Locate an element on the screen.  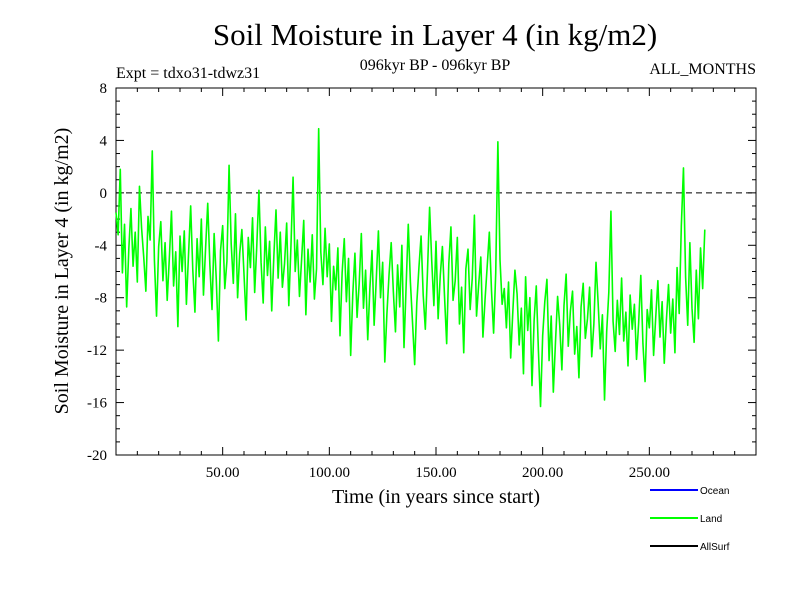
period-subtitle: 096kyr BP - 096kyr BP is located at coordinates (435, 65).